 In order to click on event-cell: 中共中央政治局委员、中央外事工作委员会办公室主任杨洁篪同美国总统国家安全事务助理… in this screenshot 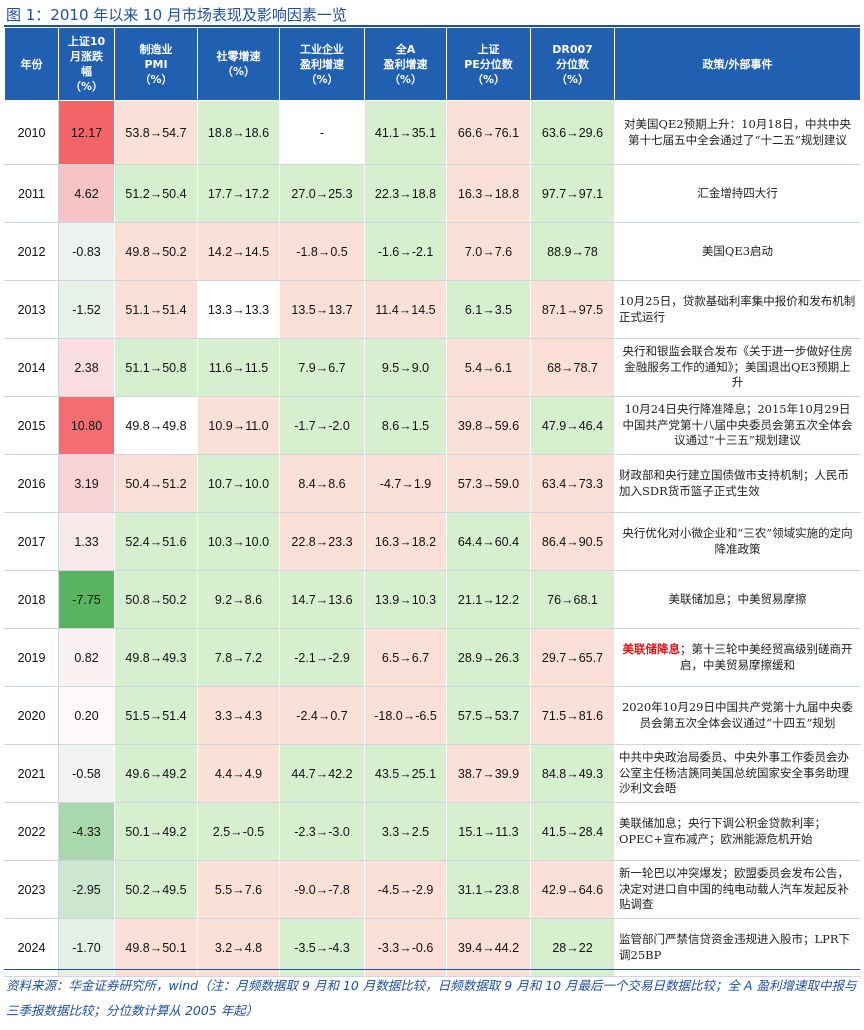, I will do `click(737, 773)`.